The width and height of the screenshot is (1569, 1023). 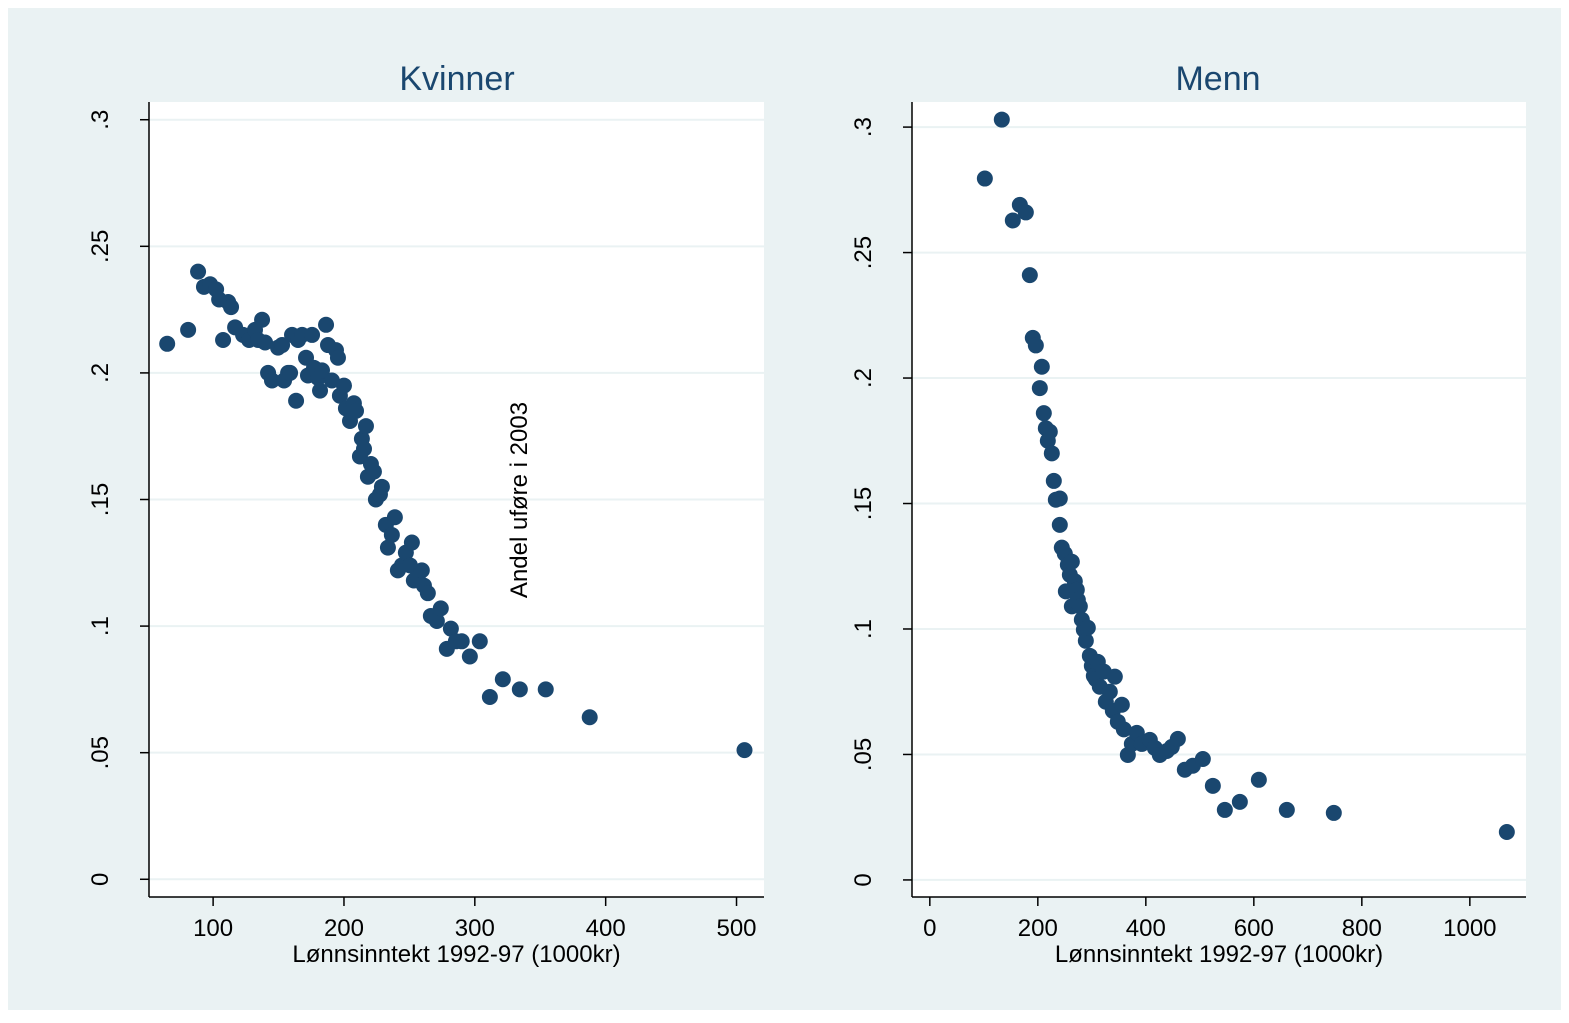 What do you see at coordinates (456, 79) in the screenshot?
I see `chart-title: Kvinner` at bounding box center [456, 79].